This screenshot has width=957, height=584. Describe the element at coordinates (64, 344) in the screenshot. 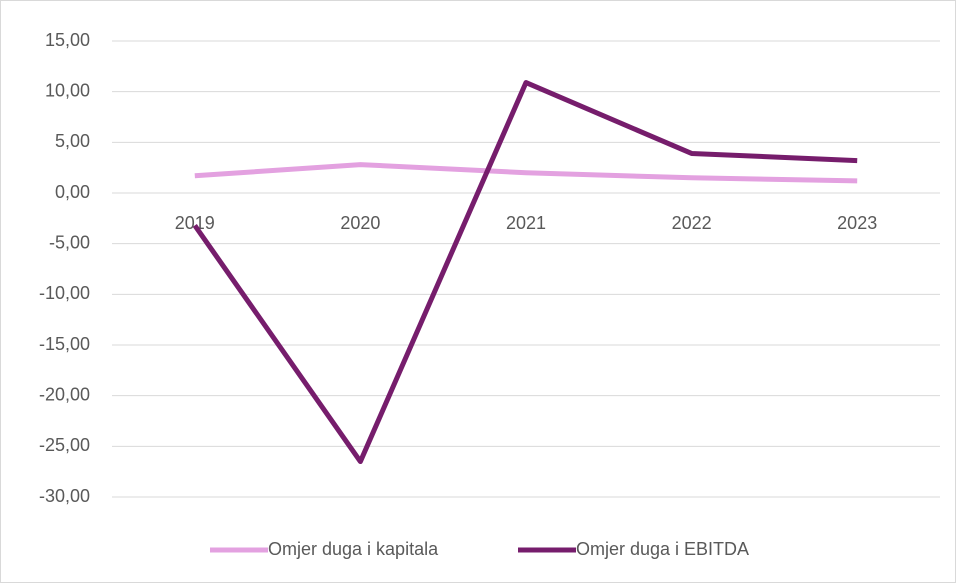

I see `y-tick-label: -15,00` at that location.